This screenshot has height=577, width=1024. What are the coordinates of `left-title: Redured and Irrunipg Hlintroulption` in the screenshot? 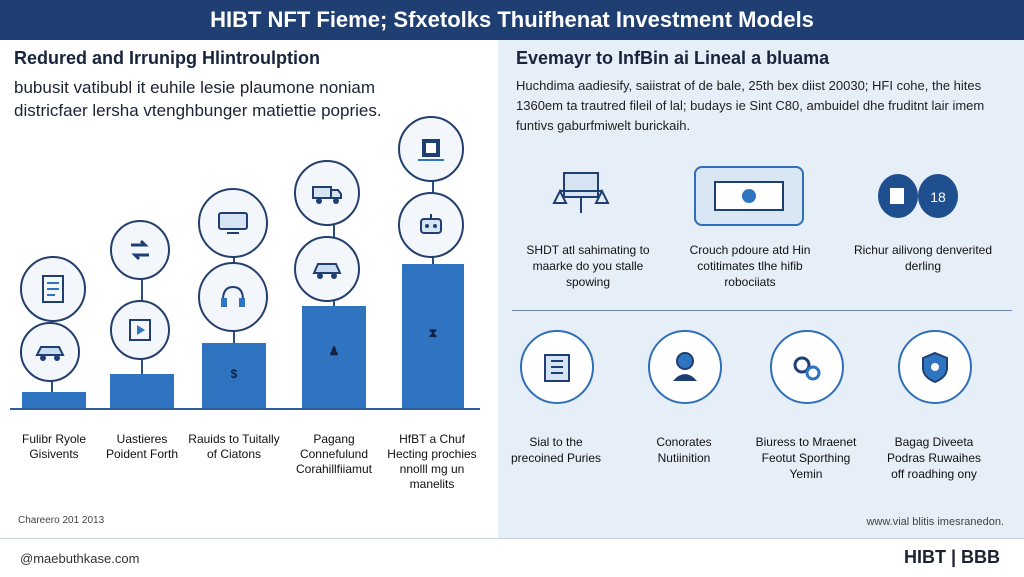 It's located at (167, 58).